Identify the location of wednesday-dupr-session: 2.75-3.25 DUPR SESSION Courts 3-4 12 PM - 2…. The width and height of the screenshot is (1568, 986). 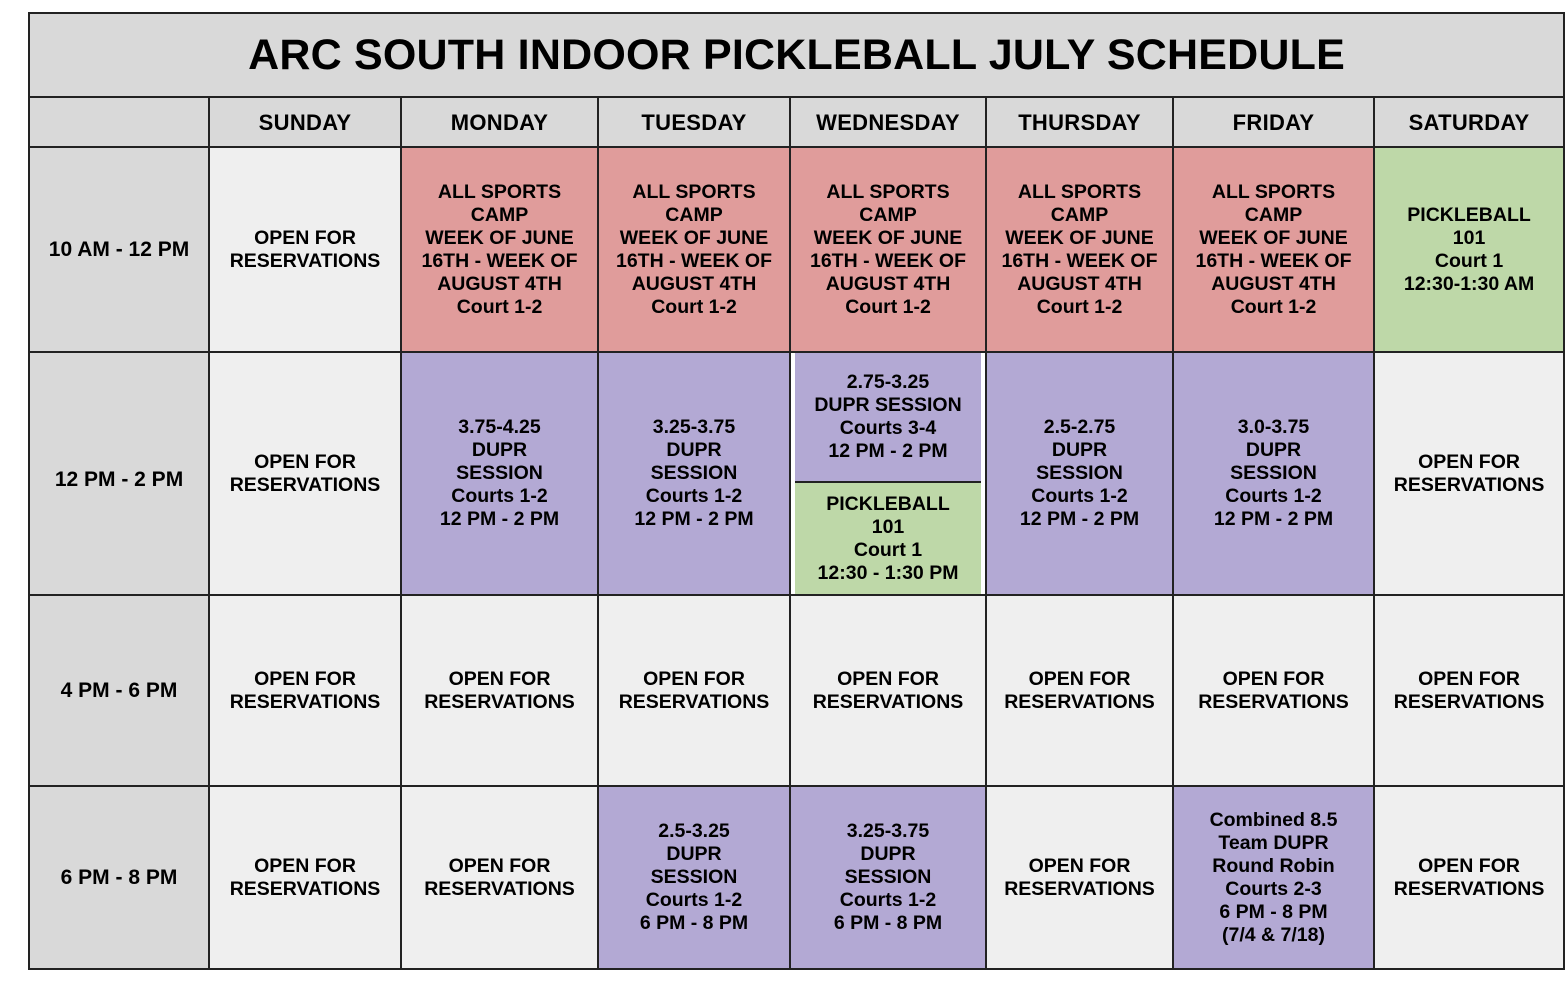
(888, 418).